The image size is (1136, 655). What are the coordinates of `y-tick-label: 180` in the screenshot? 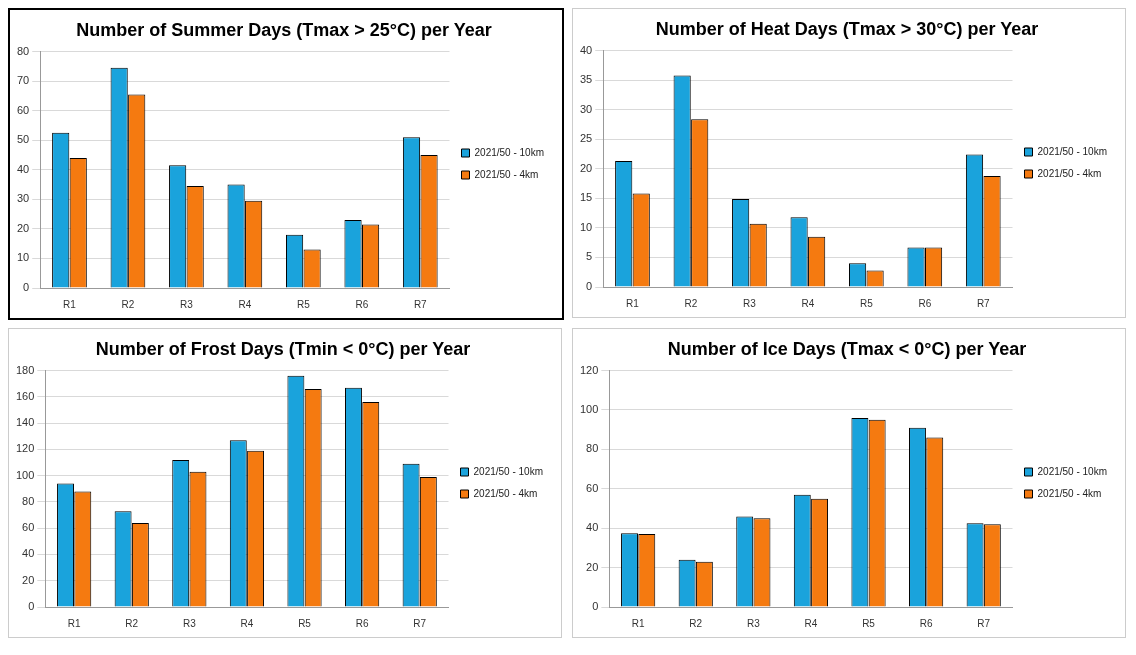 It's located at (25, 369).